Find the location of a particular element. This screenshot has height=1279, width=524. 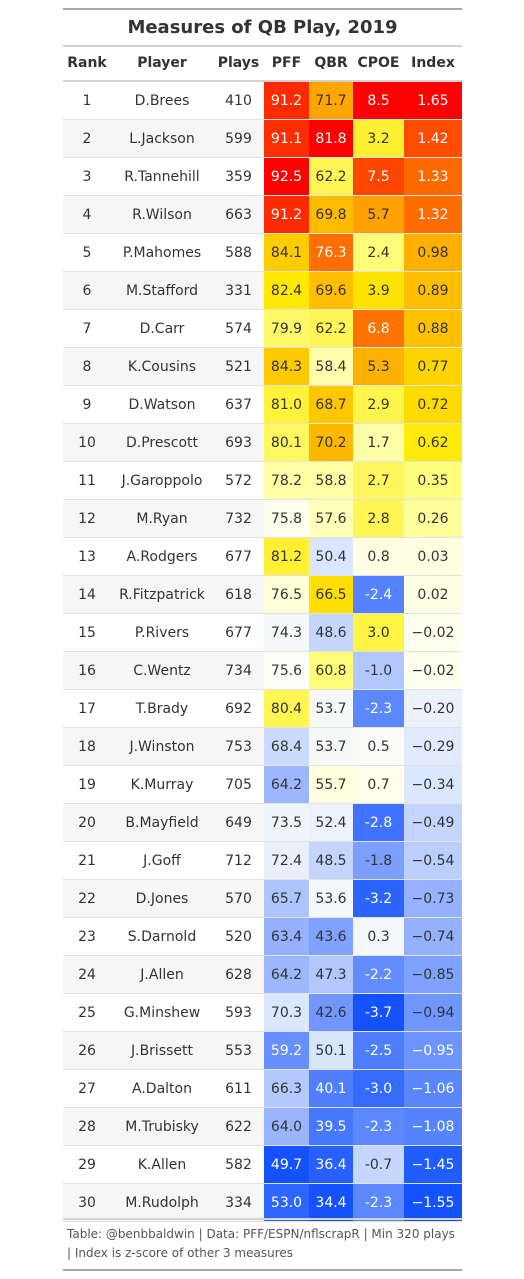

cell-rank: 24 is located at coordinates (87, 974).